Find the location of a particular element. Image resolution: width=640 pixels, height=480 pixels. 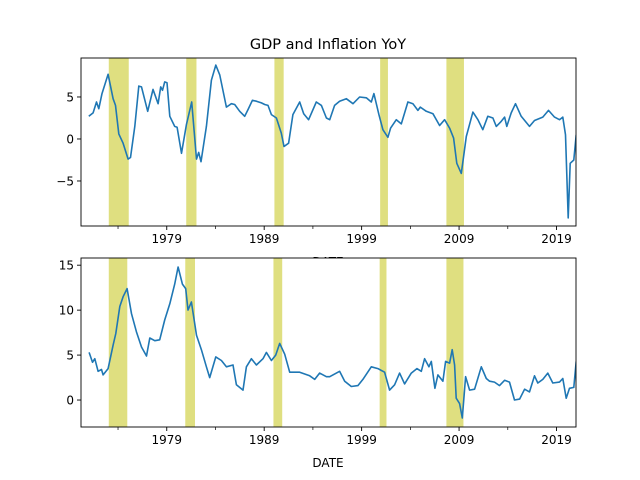

y-tick-label: 15 is located at coordinates (66, 266).